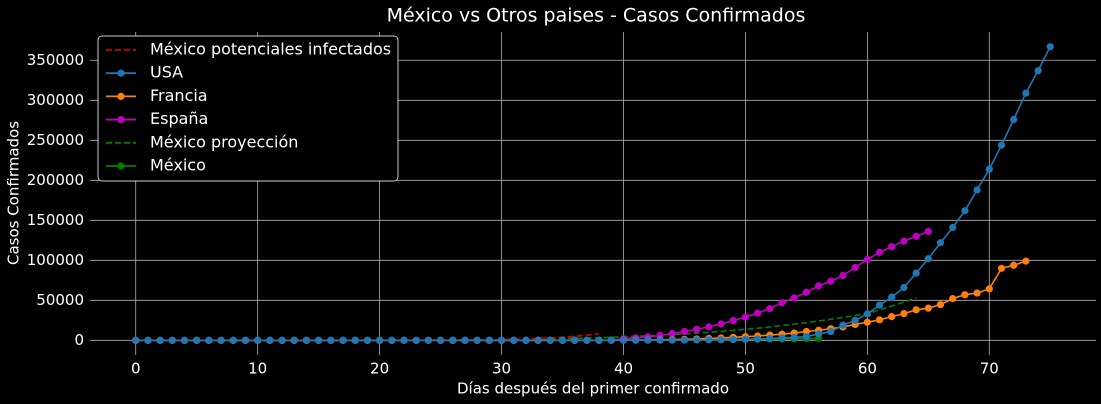 The width and height of the screenshot is (1101, 404). Describe the element at coordinates (270, 49) in the screenshot. I see `legend-label: México potenciales infectados` at that location.